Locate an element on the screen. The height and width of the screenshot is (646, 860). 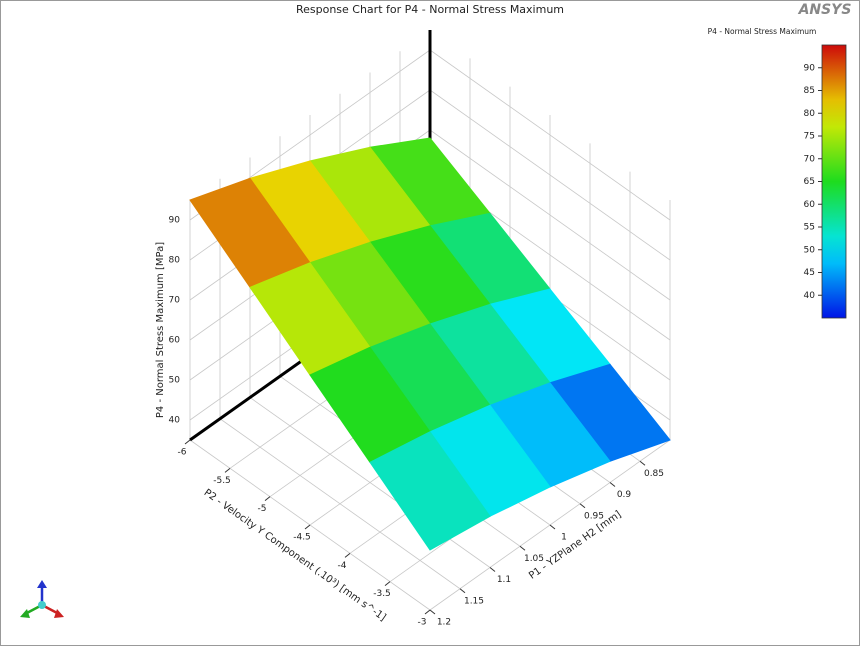
colorbar-title: P4 - Normal Stress Maximum is located at coordinates (762, 31).